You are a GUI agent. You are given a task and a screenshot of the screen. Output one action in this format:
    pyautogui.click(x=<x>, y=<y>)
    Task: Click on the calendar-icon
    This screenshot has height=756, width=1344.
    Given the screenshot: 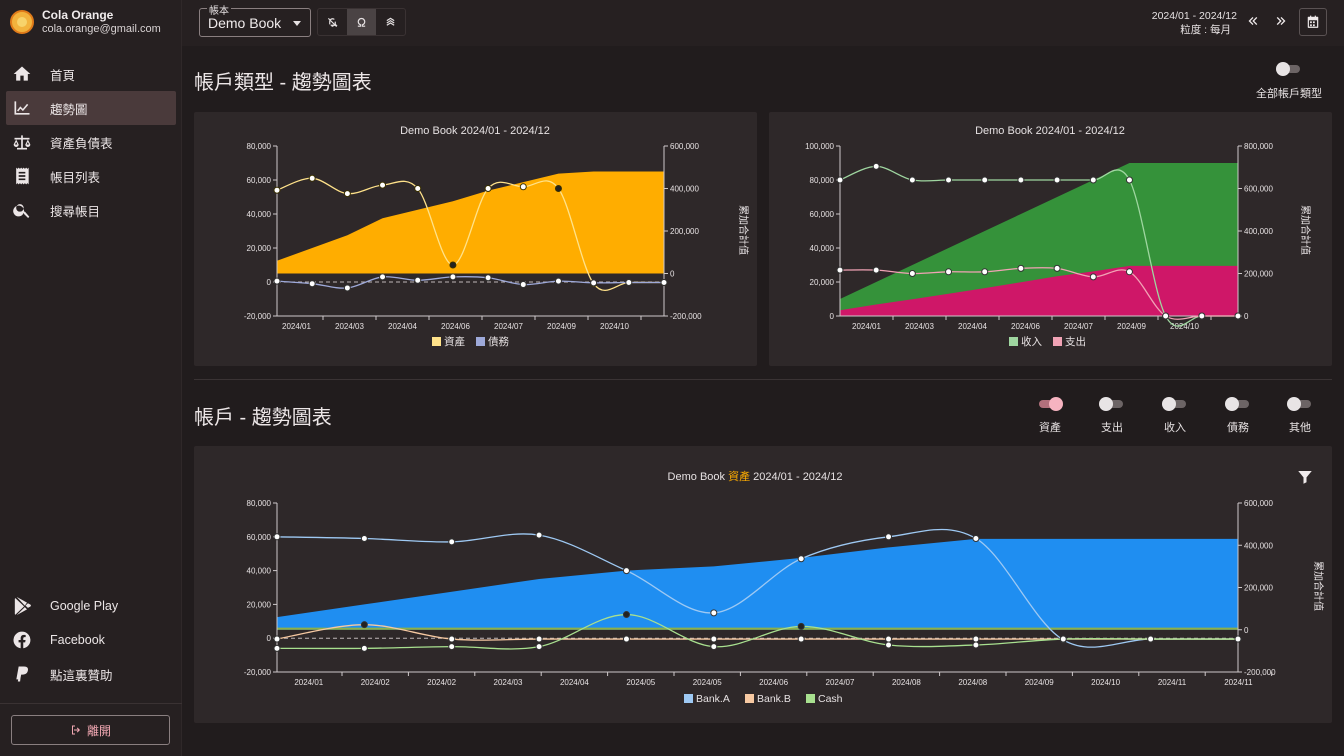 What is the action you would take?
    pyautogui.click(x=1313, y=21)
    